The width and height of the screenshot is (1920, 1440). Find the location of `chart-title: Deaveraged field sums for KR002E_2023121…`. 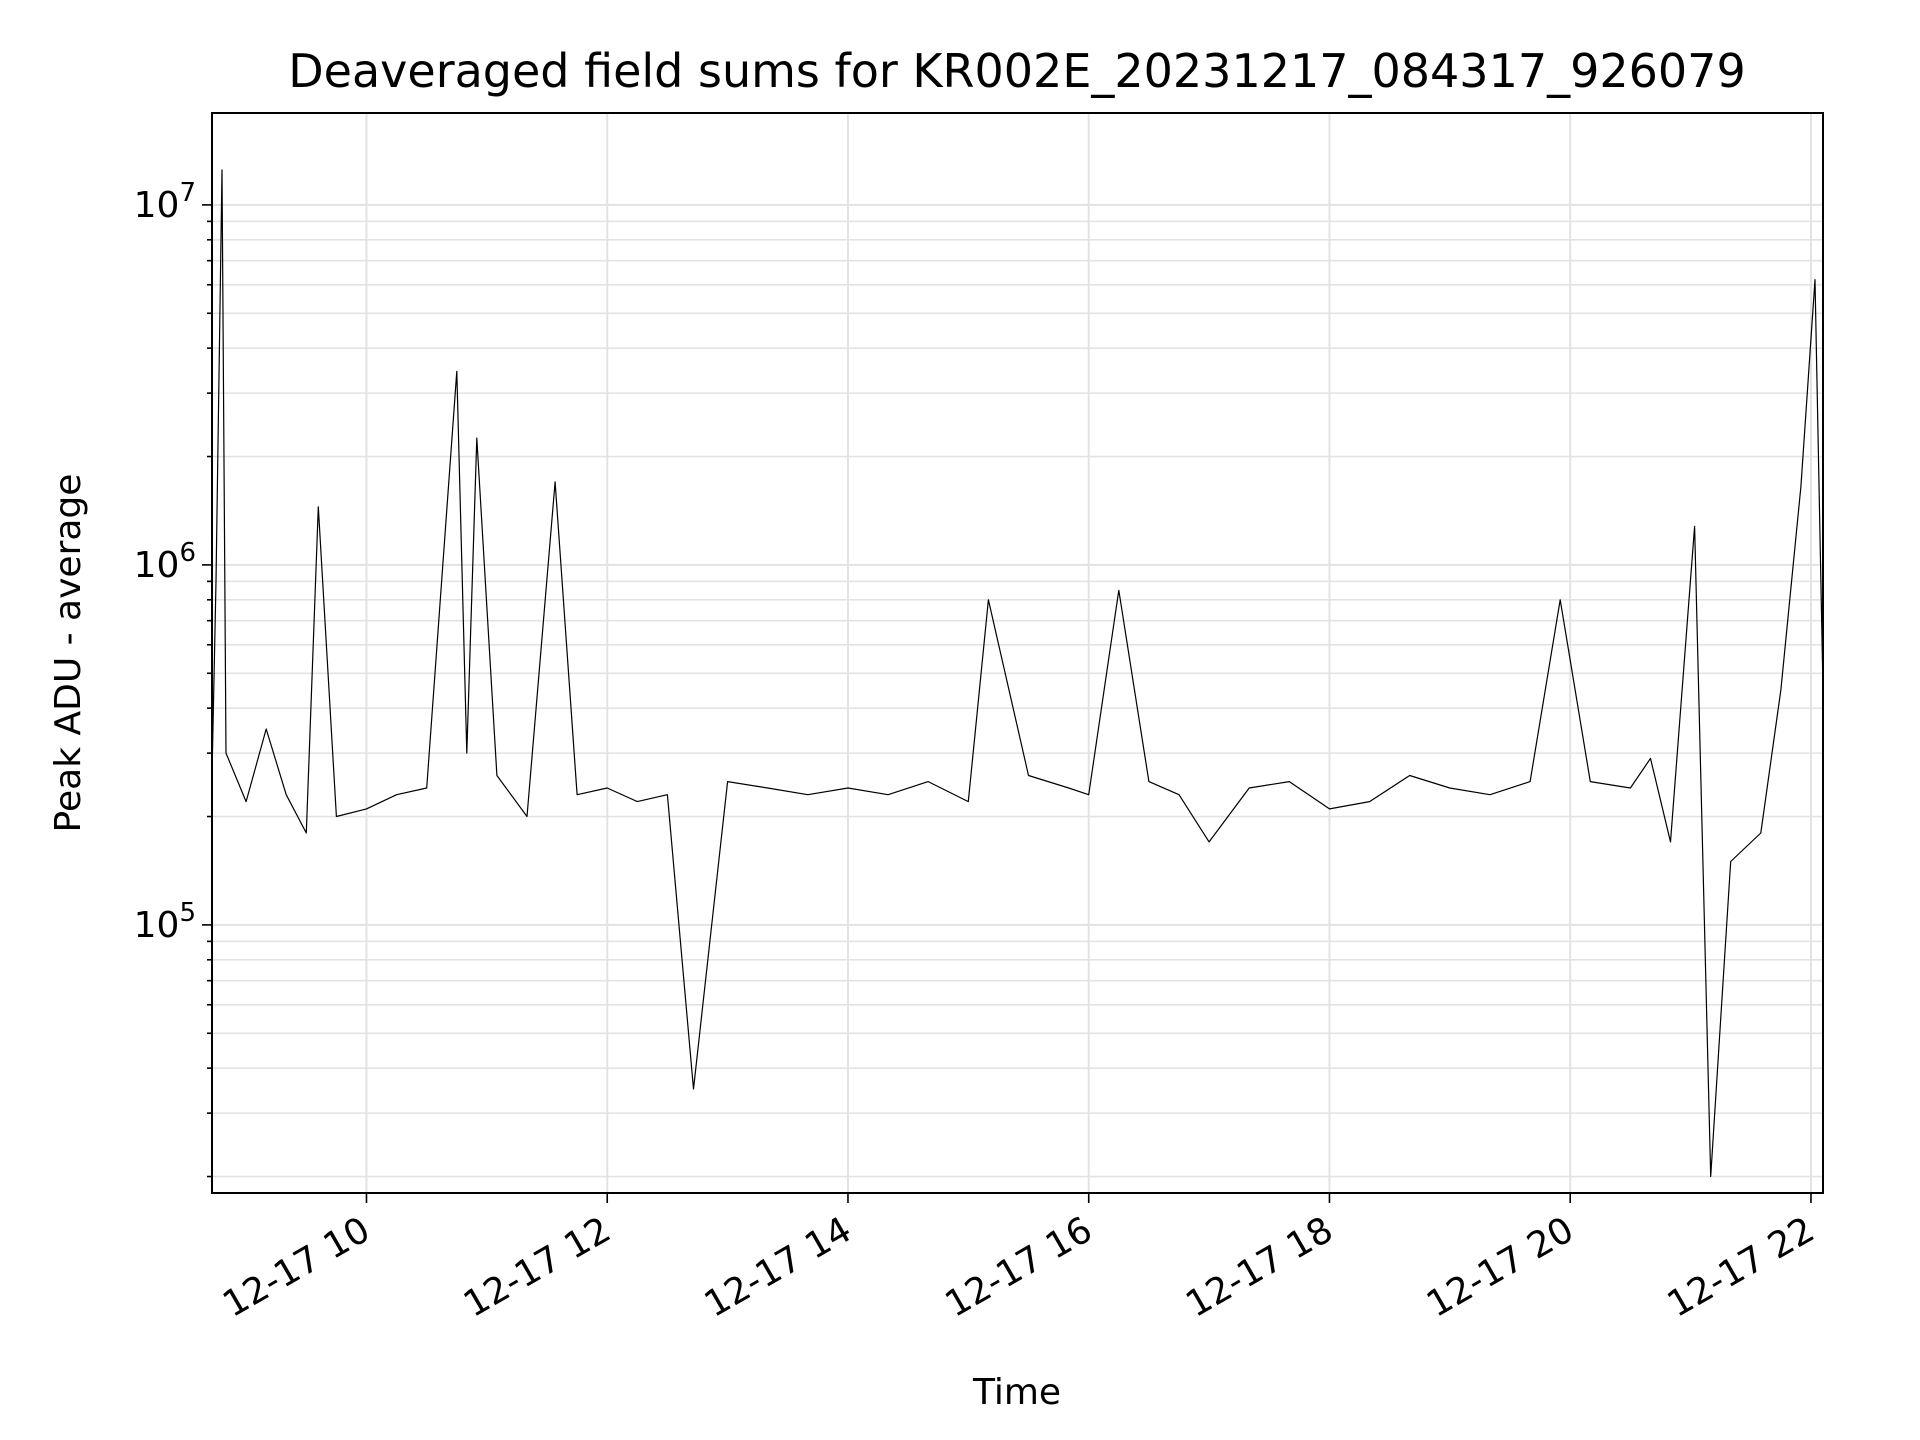

chart-title: Deaveraged field sums for KR002E_2023121… is located at coordinates (1016, 71).